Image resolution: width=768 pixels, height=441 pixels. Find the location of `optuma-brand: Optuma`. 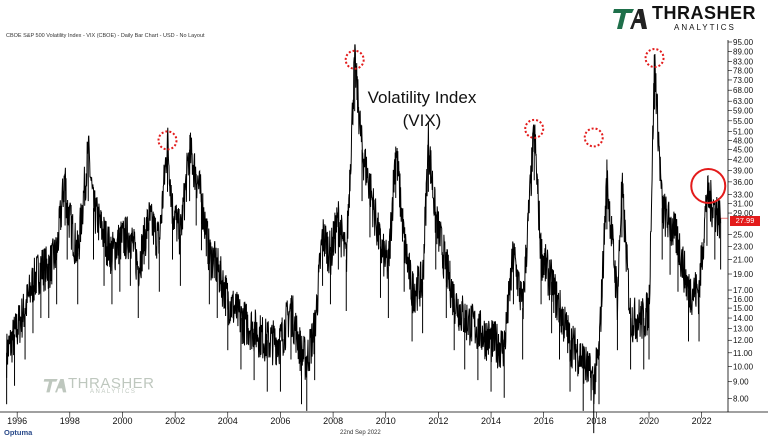

optuma-brand: Optuma is located at coordinates (18, 432).